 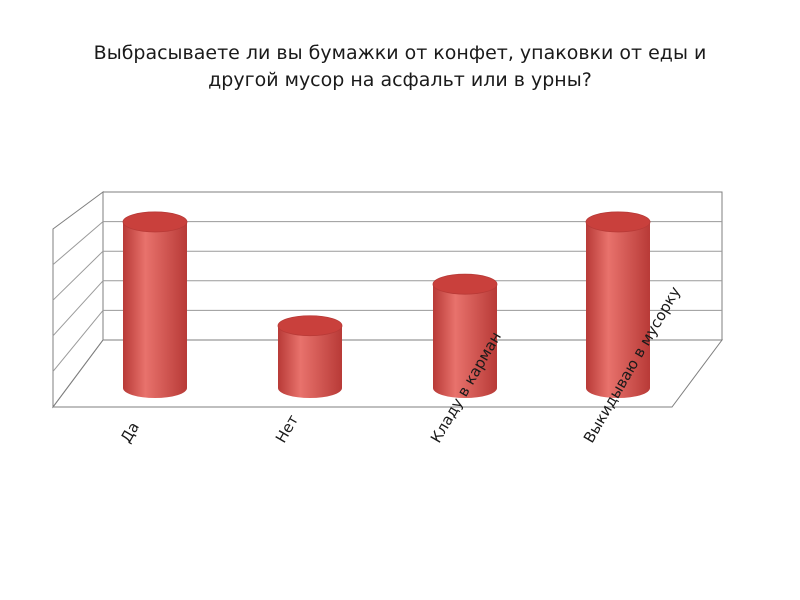 I want to click on chart-title-line-2: другой мусор на асфальт или в урны?, so click(x=400, y=80).